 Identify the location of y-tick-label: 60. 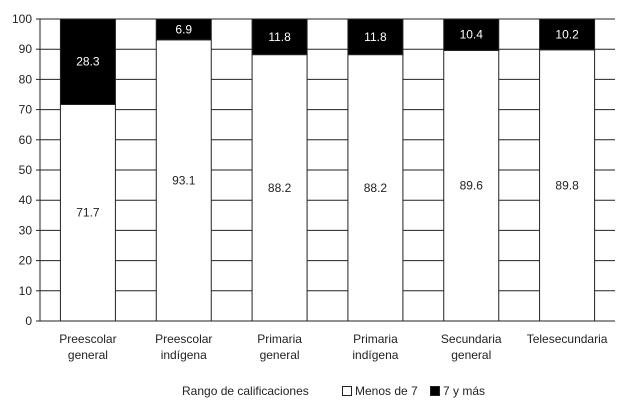
(26, 140).